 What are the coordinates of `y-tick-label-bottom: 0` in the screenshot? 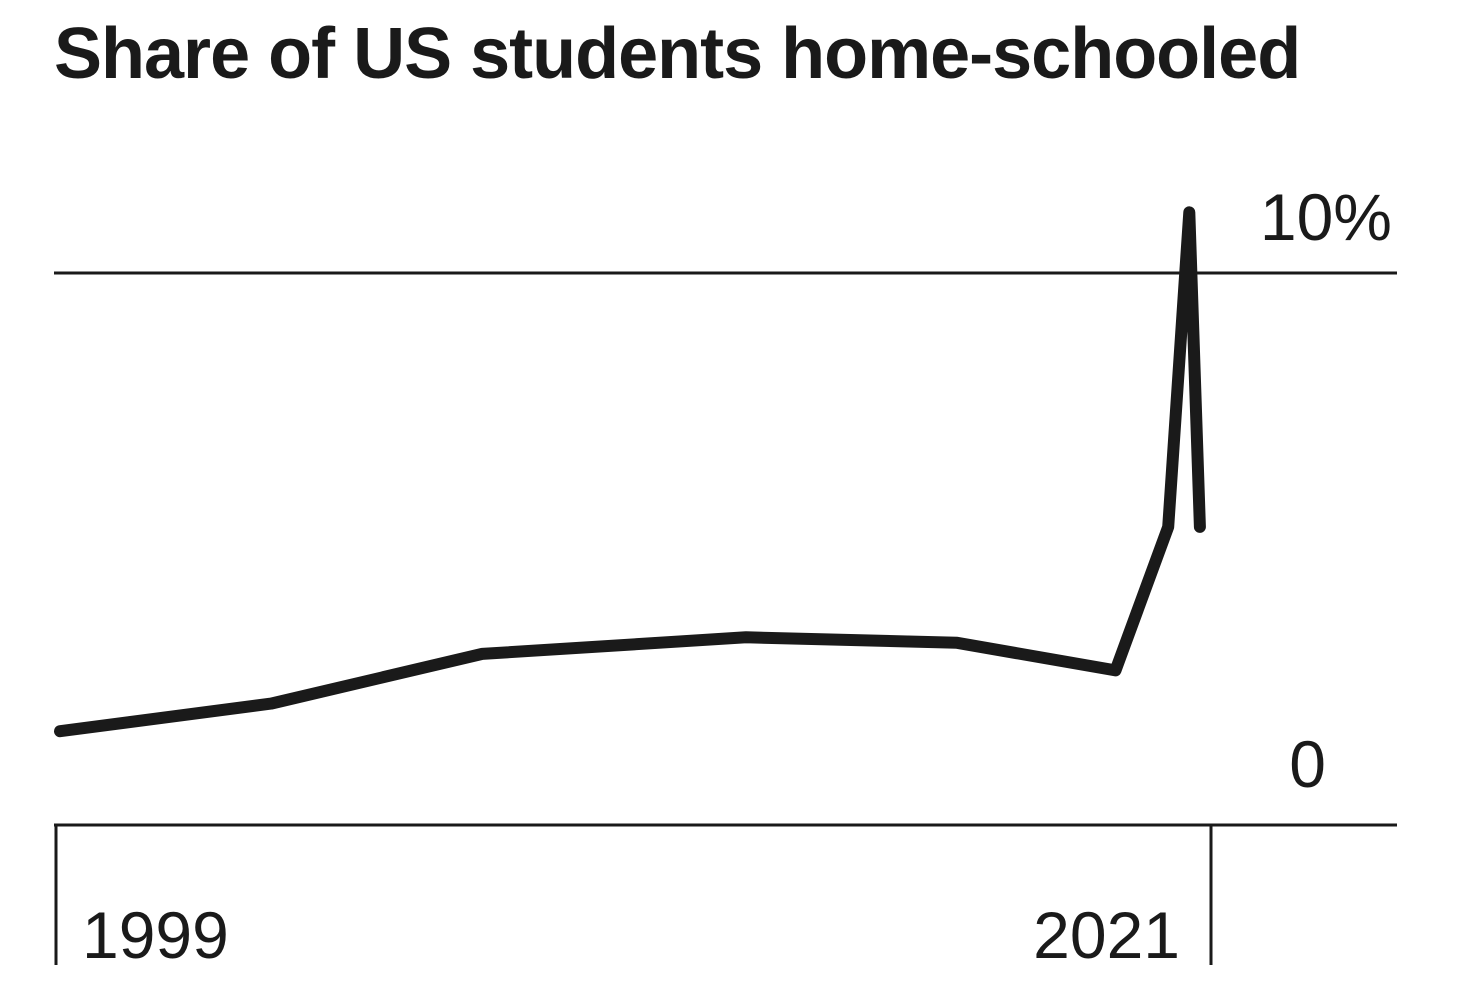 It's located at (1307, 764).